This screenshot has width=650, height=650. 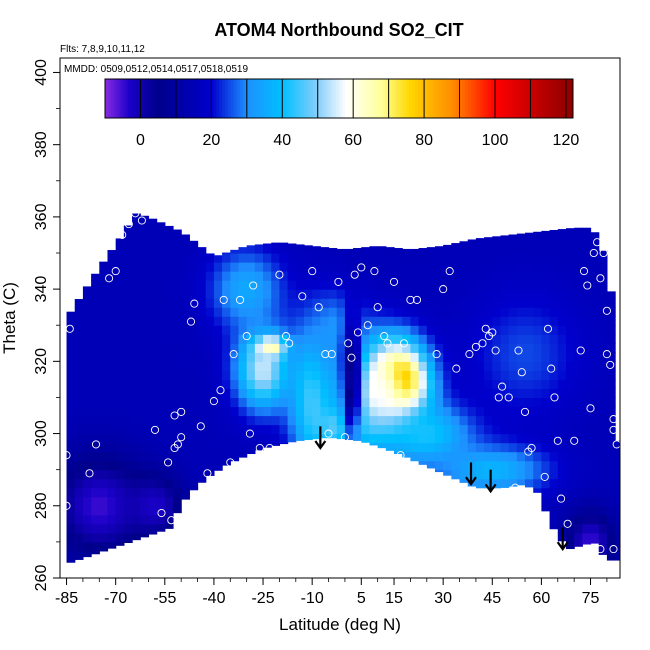 What do you see at coordinates (41, 144) in the screenshot?
I see `y-tick-label: 380` at bounding box center [41, 144].